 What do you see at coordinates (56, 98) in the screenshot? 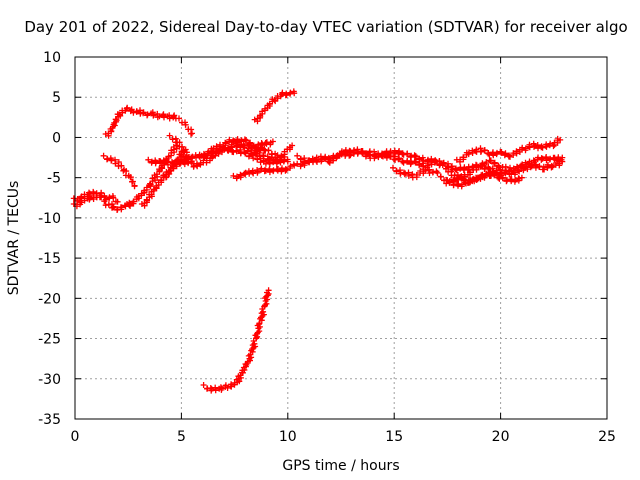
I see `y-tick-label: 5` at bounding box center [56, 98].